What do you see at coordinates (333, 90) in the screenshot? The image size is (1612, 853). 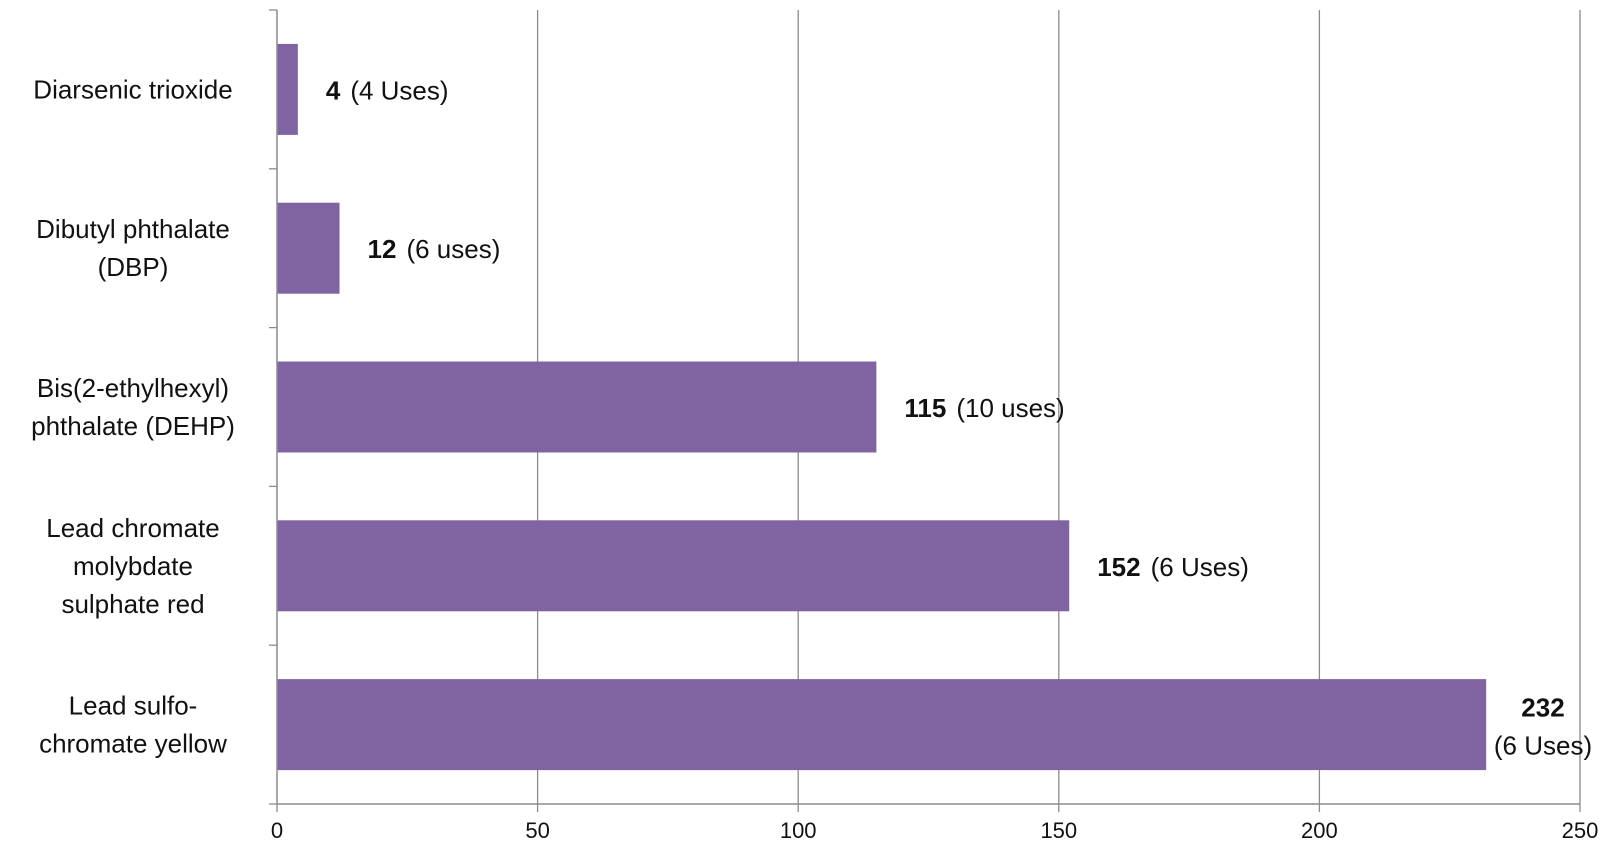 I see `data-label-value: 4` at bounding box center [333, 90].